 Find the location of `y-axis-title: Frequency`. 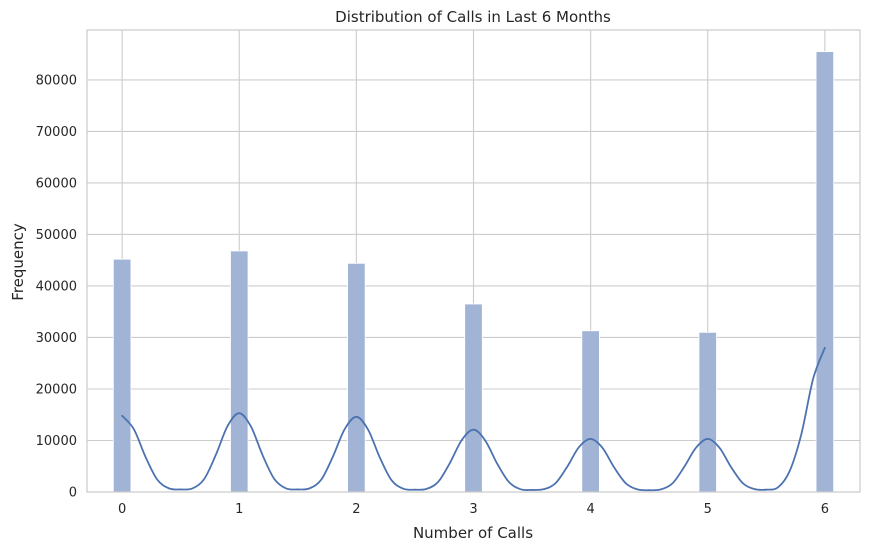

y-axis-title: Frequency is located at coordinates (18, 262).